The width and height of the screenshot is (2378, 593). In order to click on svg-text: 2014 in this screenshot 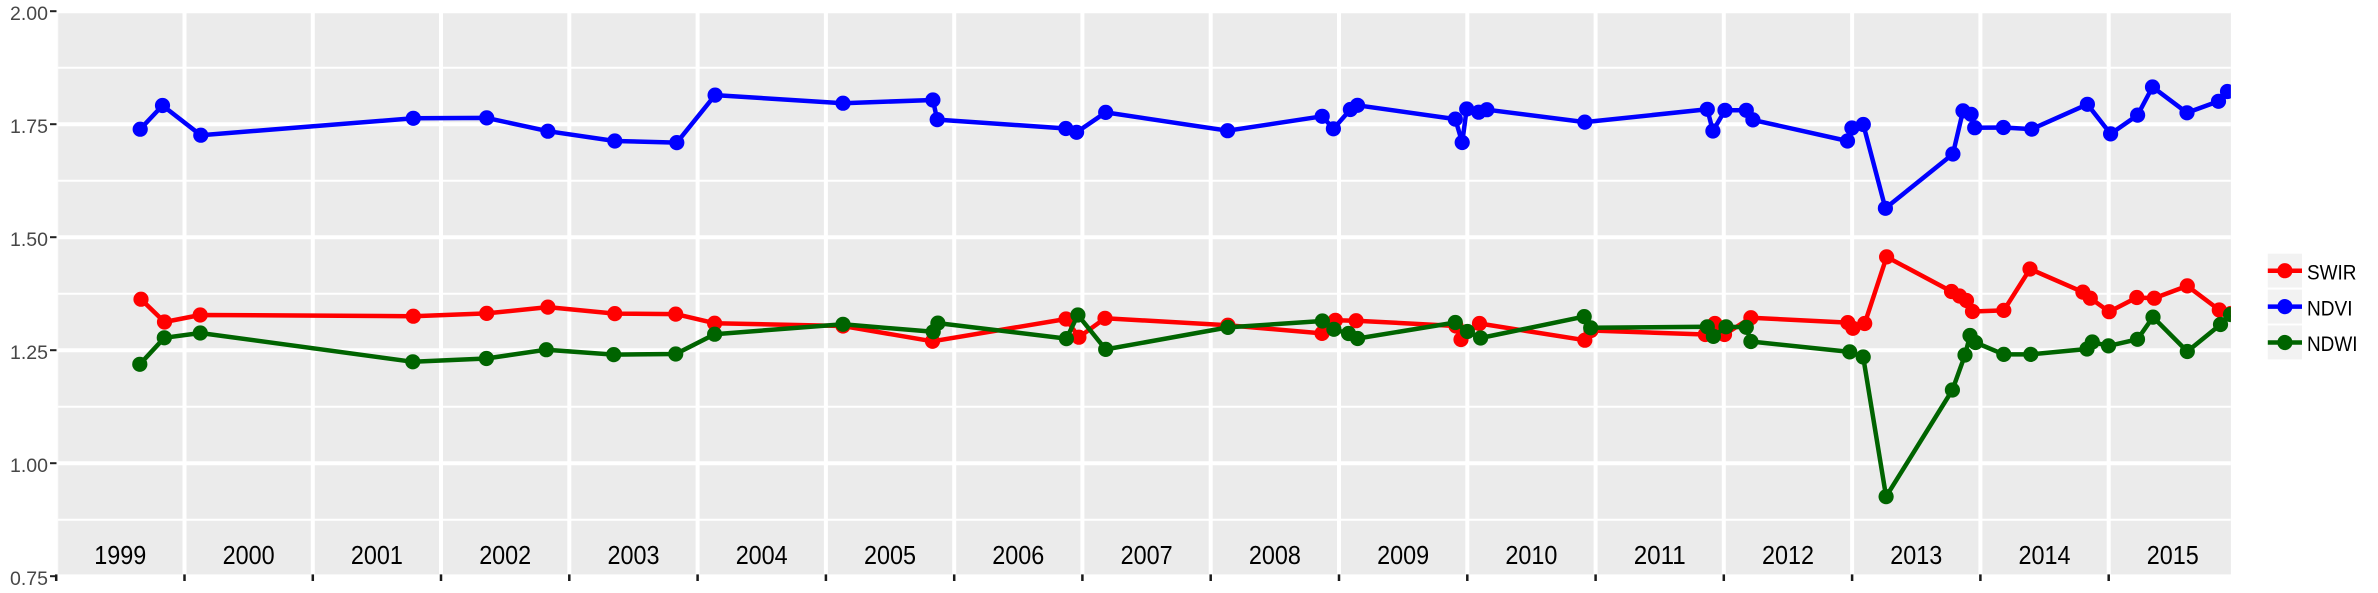, I will do `click(2045, 555)`.